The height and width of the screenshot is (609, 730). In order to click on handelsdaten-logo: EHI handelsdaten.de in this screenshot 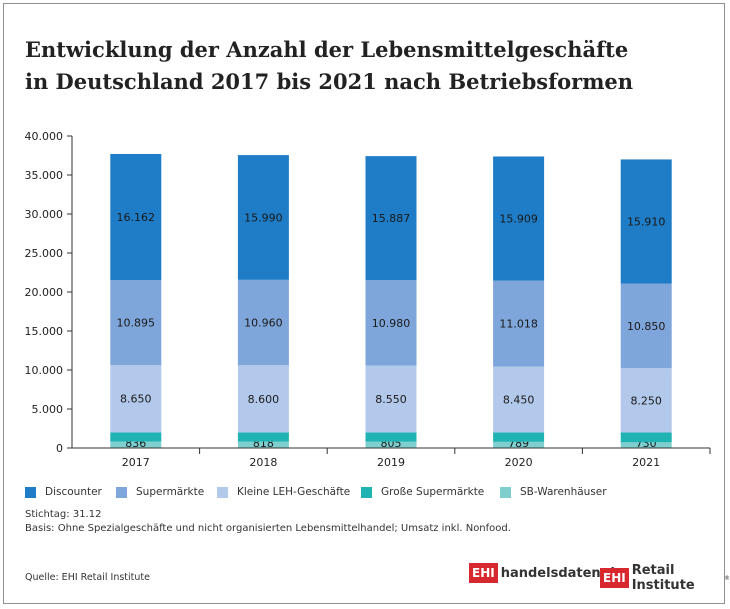, I will do `click(546, 573)`.